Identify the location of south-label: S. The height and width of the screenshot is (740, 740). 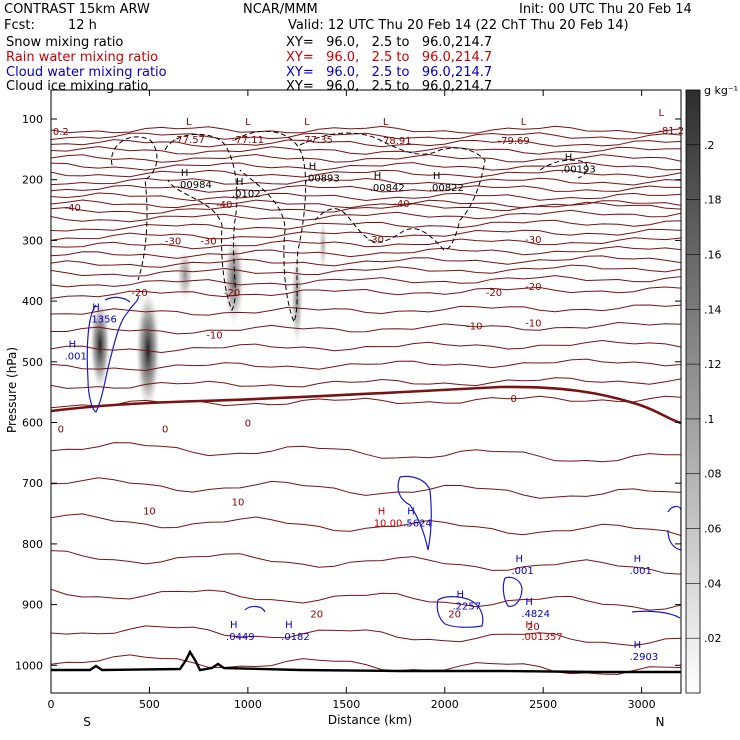
(87, 722).